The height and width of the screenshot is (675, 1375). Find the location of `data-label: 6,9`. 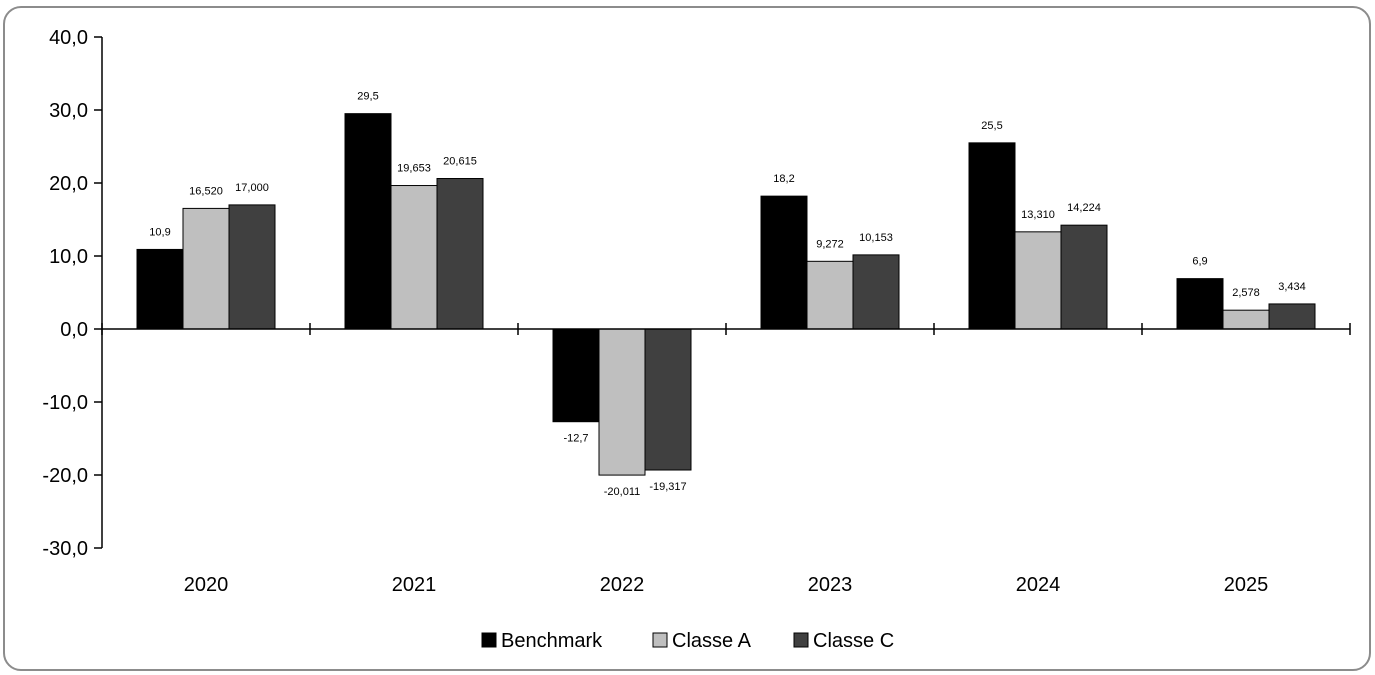

data-label: 6,9 is located at coordinates (1199, 262).